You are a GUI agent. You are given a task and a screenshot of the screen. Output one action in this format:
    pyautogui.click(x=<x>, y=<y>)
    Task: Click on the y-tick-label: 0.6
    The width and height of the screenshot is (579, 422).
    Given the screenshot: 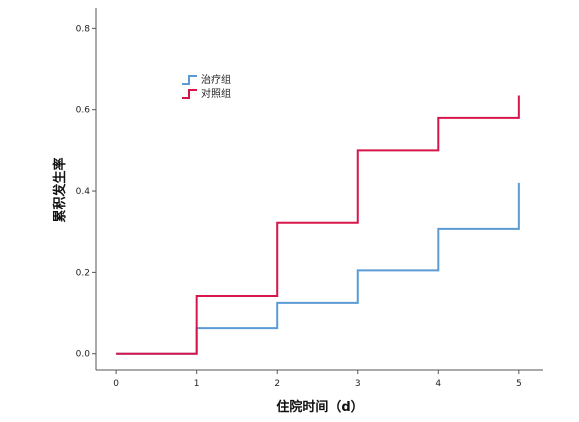 What is the action you would take?
    pyautogui.click(x=83, y=111)
    